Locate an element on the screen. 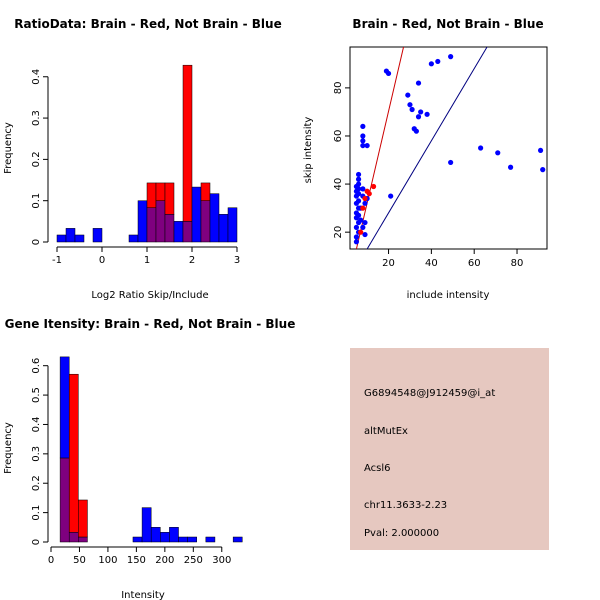  intensity-x-tick-label: 100 is located at coordinates (107, 560).